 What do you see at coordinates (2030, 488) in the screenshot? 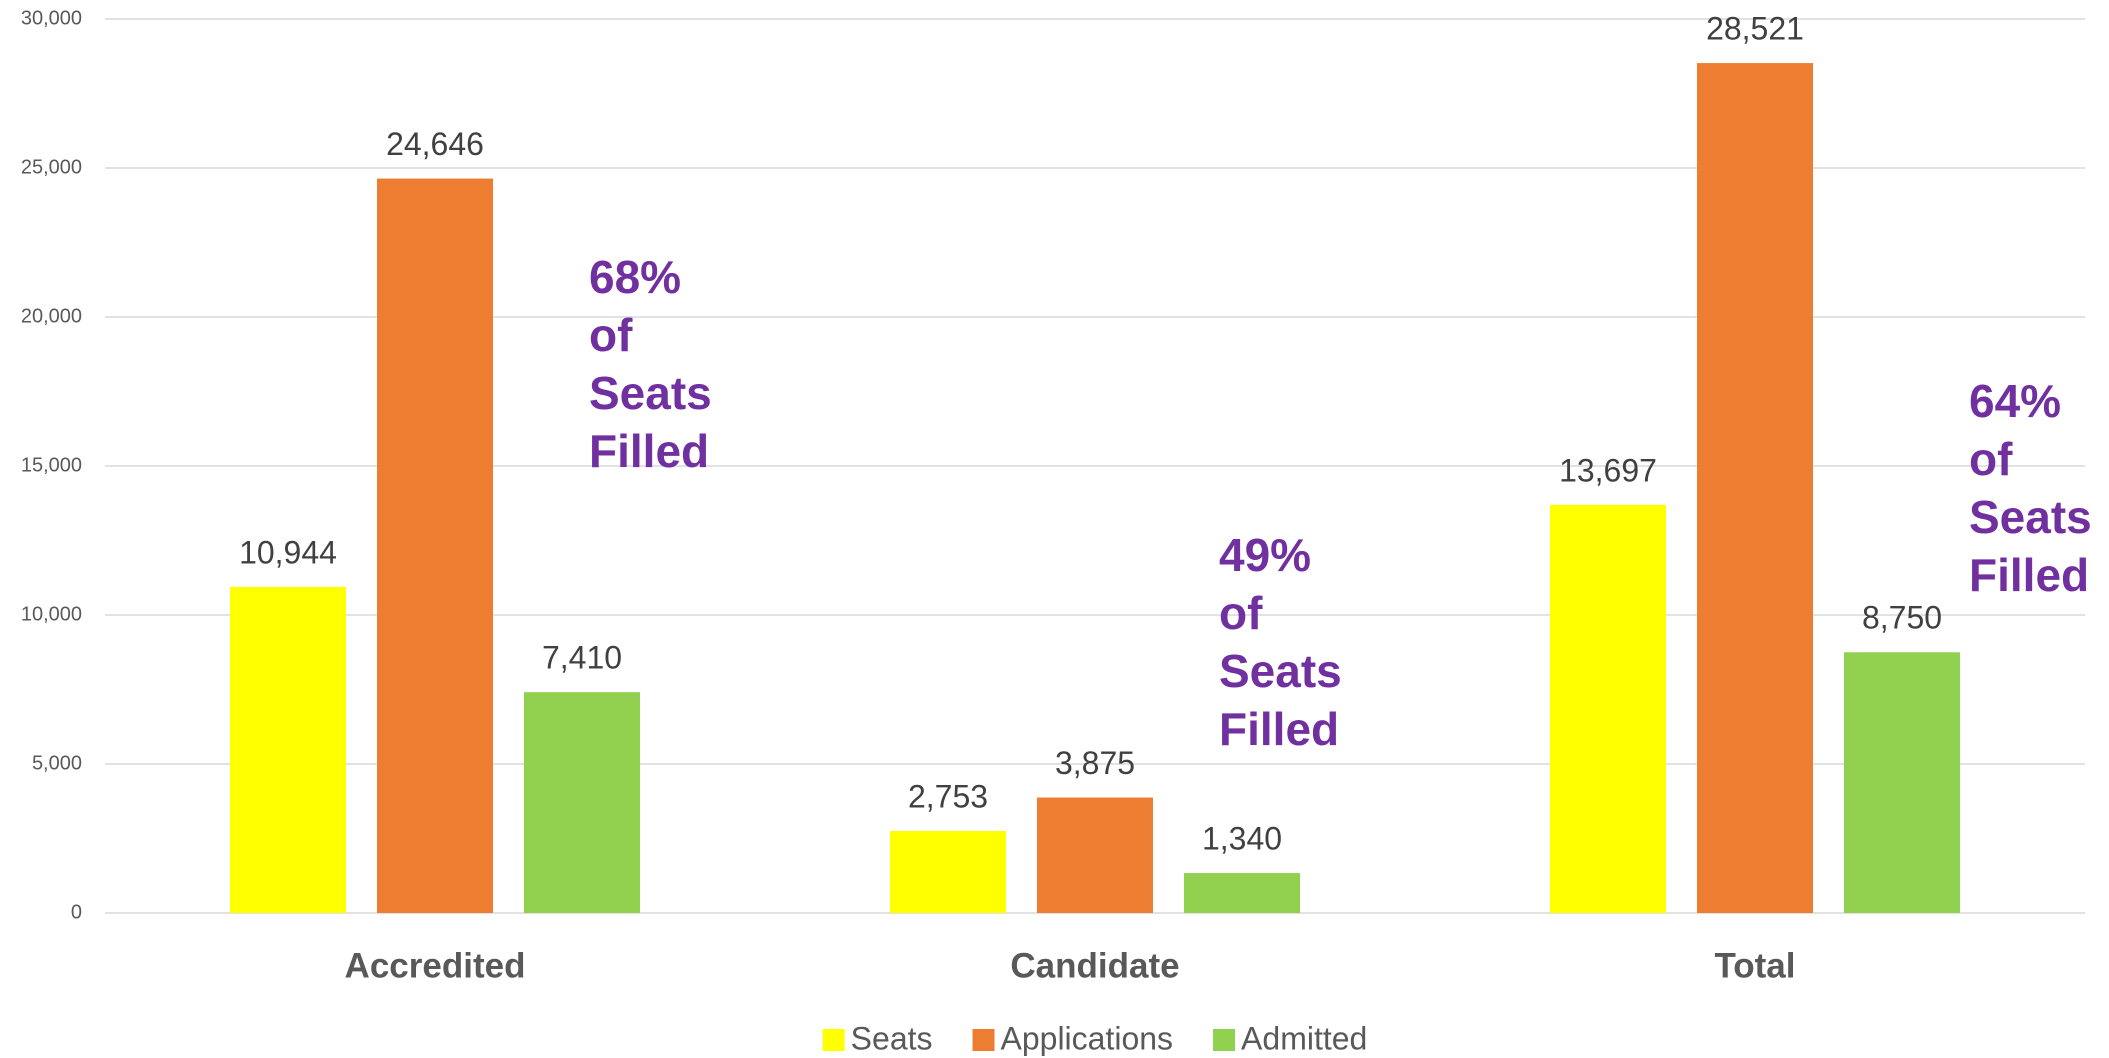
I see `annotation: 64% of Seats Filled` at bounding box center [2030, 488].